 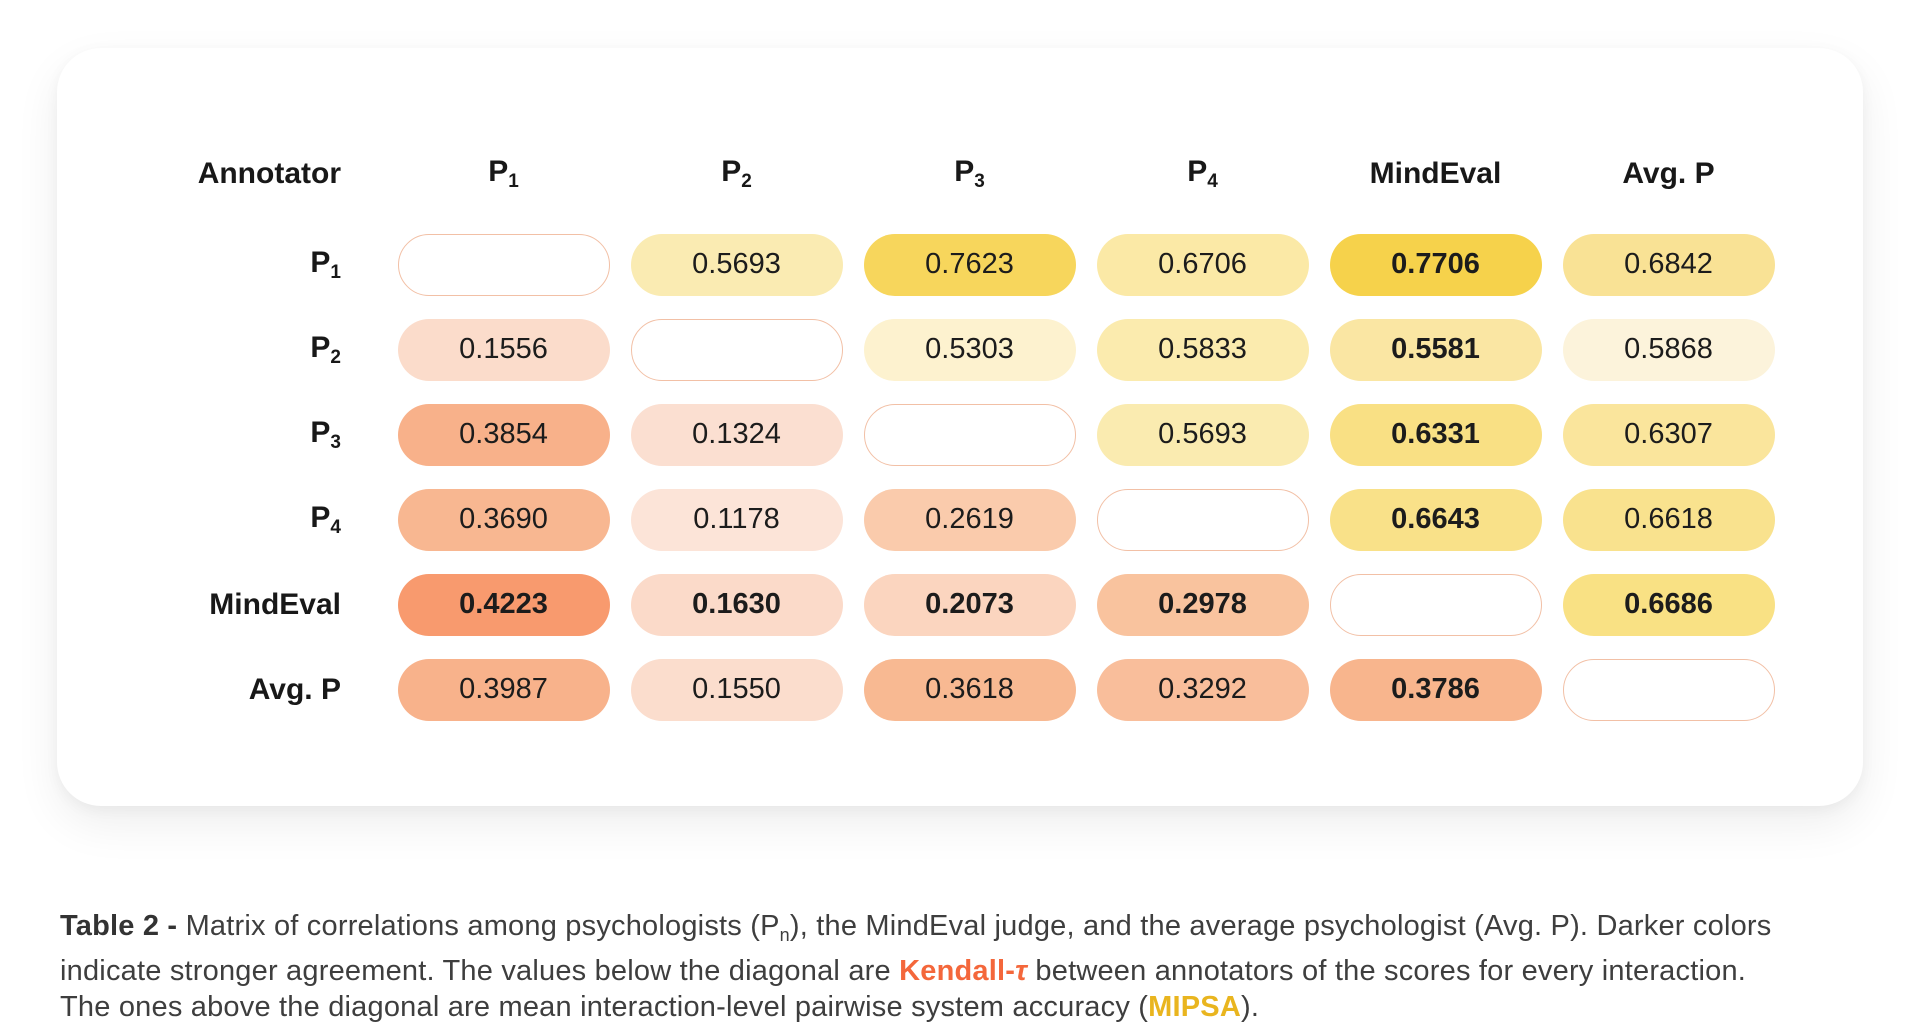 I want to click on column-header-p1: P1, so click(x=503, y=174).